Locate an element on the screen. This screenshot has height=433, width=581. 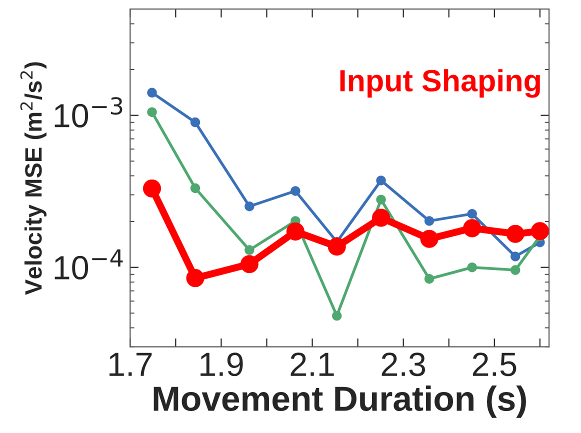
y-tick-label: 10$^{−3}$ is located at coordinates (88, 112).